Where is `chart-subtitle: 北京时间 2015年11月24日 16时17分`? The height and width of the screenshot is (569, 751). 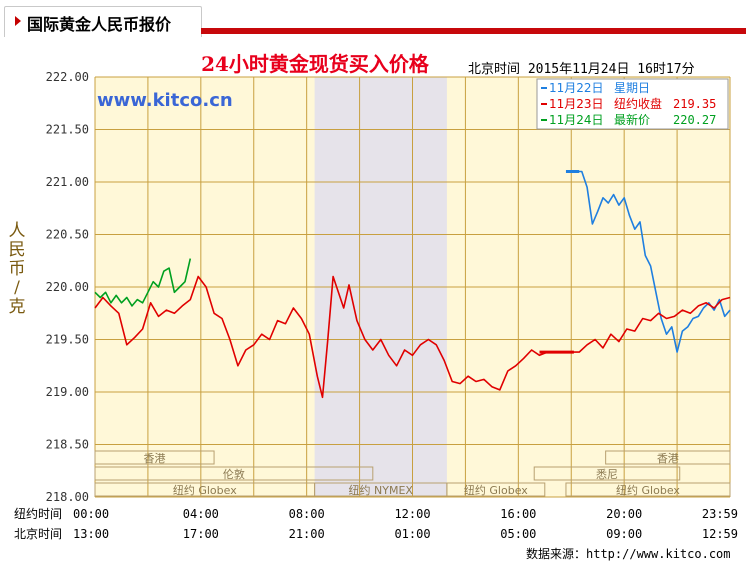
chart-subtitle: 北京时间 2015年11月24日 16时17分 is located at coordinates (581, 69).